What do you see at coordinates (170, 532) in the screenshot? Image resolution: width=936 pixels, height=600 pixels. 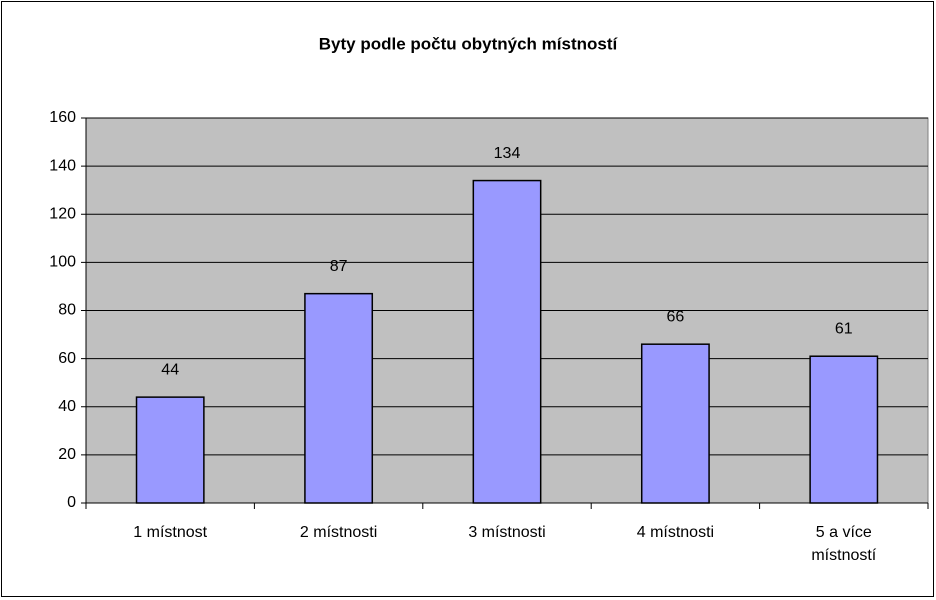 I see `x-tick-label: 1 místnost` at bounding box center [170, 532].